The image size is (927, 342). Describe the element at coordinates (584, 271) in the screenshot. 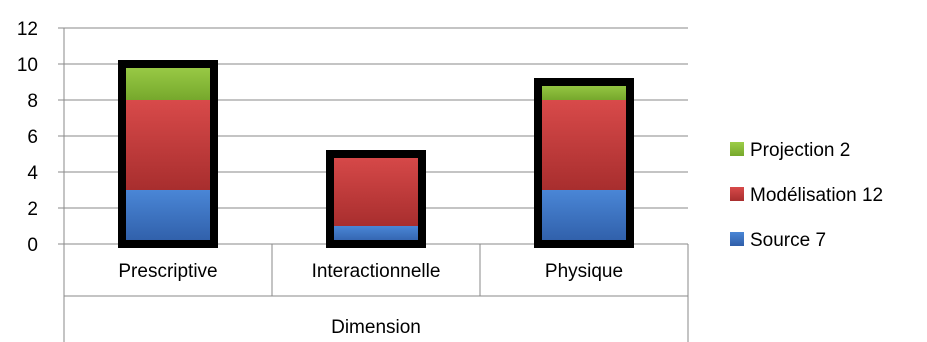

I see `category-label: Physique` at that location.